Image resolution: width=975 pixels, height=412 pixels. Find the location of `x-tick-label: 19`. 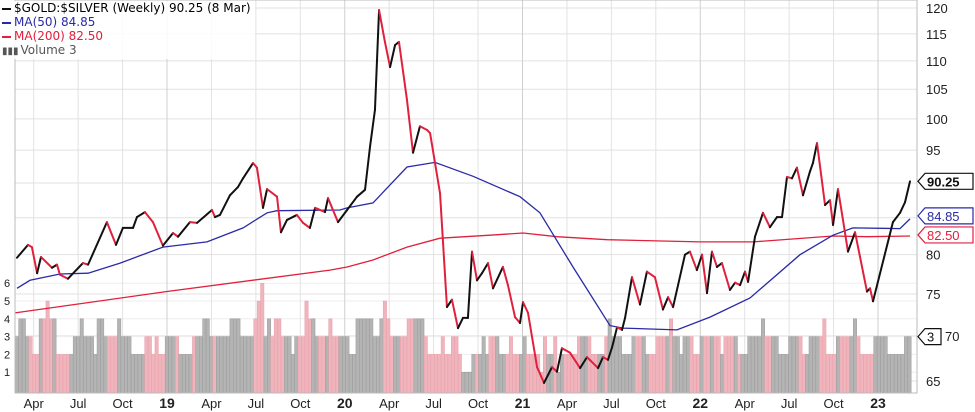

x-tick-label: 19 is located at coordinates (167, 403).